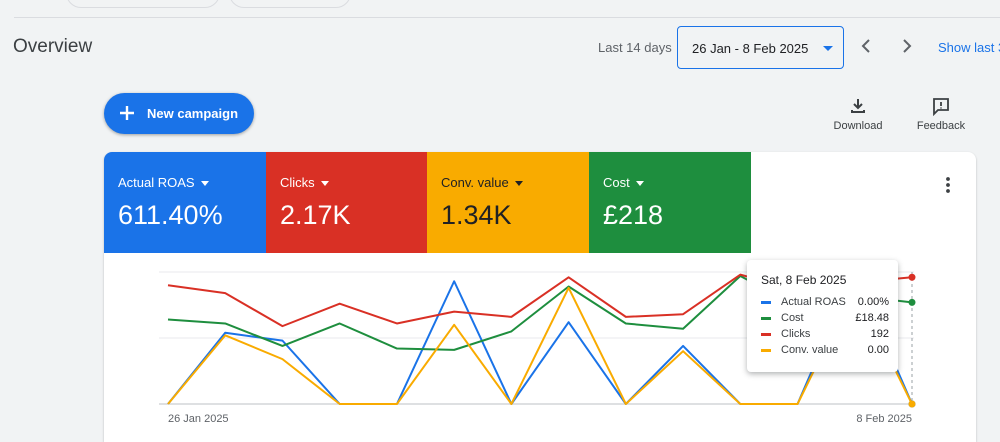 The image size is (1000, 442). I want to click on x-tick-label: 8 Feb 2025, so click(884, 419).